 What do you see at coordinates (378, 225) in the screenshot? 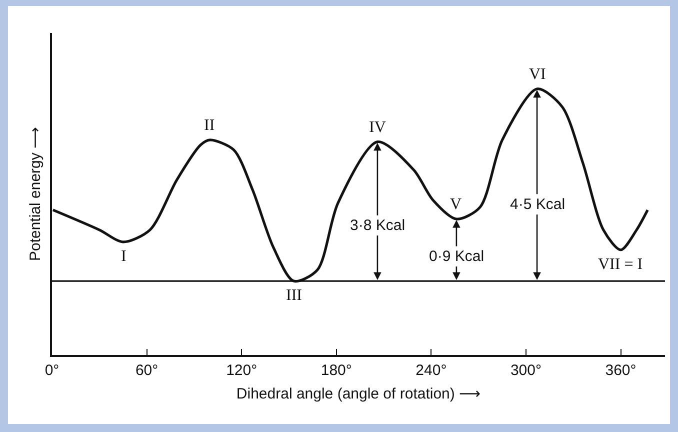
I see `annotation: 3·8 Kcal` at bounding box center [378, 225].